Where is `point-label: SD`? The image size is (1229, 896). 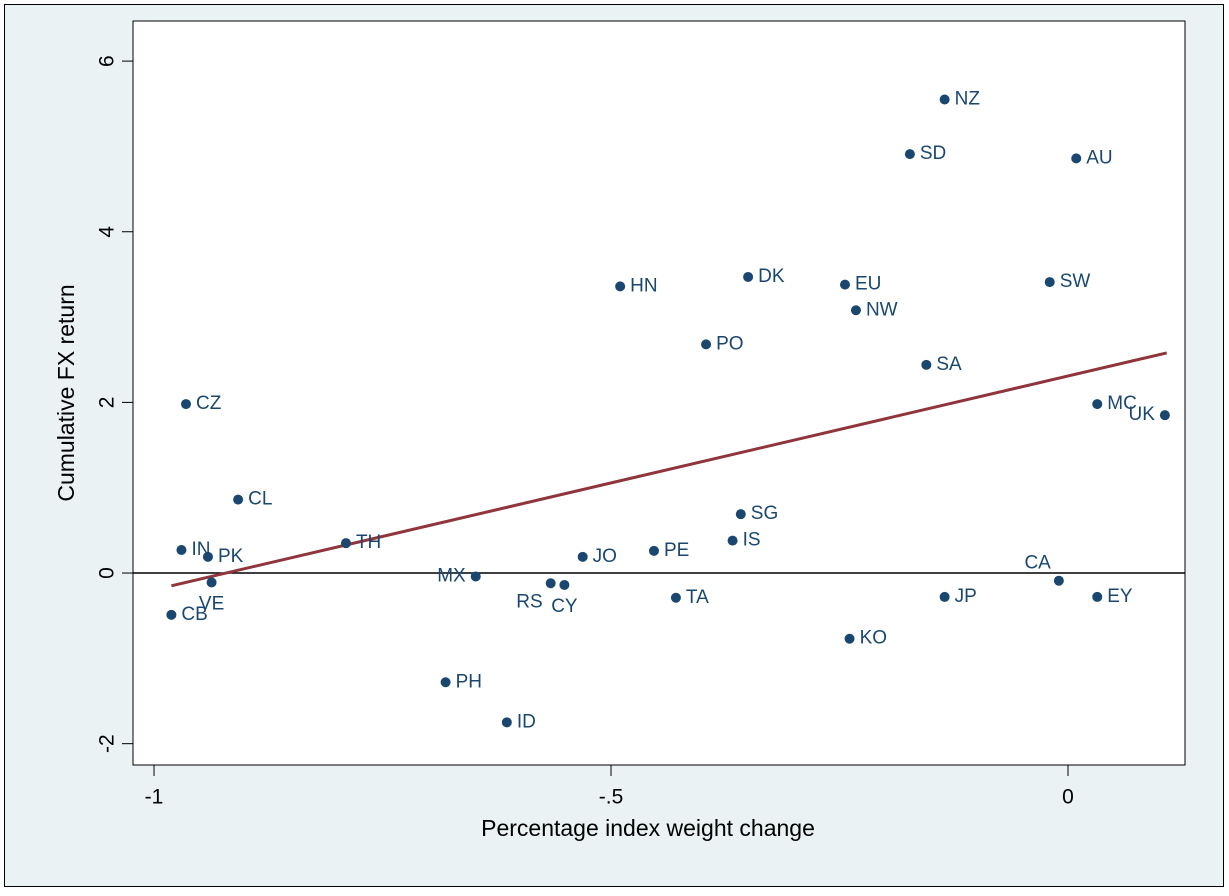 point-label: SD is located at coordinates (933, 153).